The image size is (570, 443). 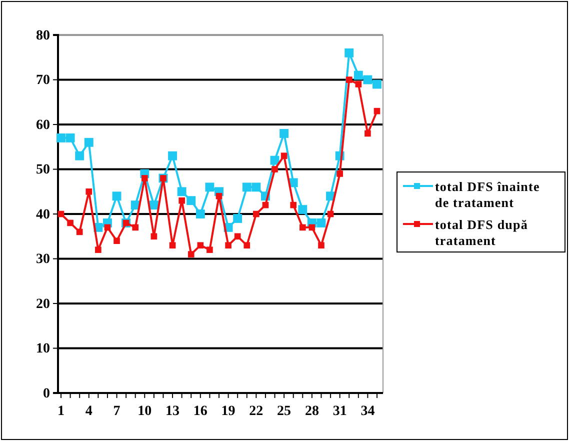 I want to click on x-tick-label: 28, so click(x=311, y=411).